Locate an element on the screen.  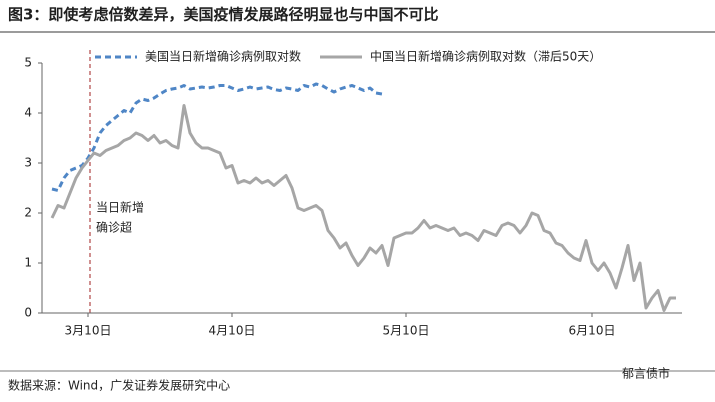
x-tick-label: 4月10日 is located at coordinates (232, 331).